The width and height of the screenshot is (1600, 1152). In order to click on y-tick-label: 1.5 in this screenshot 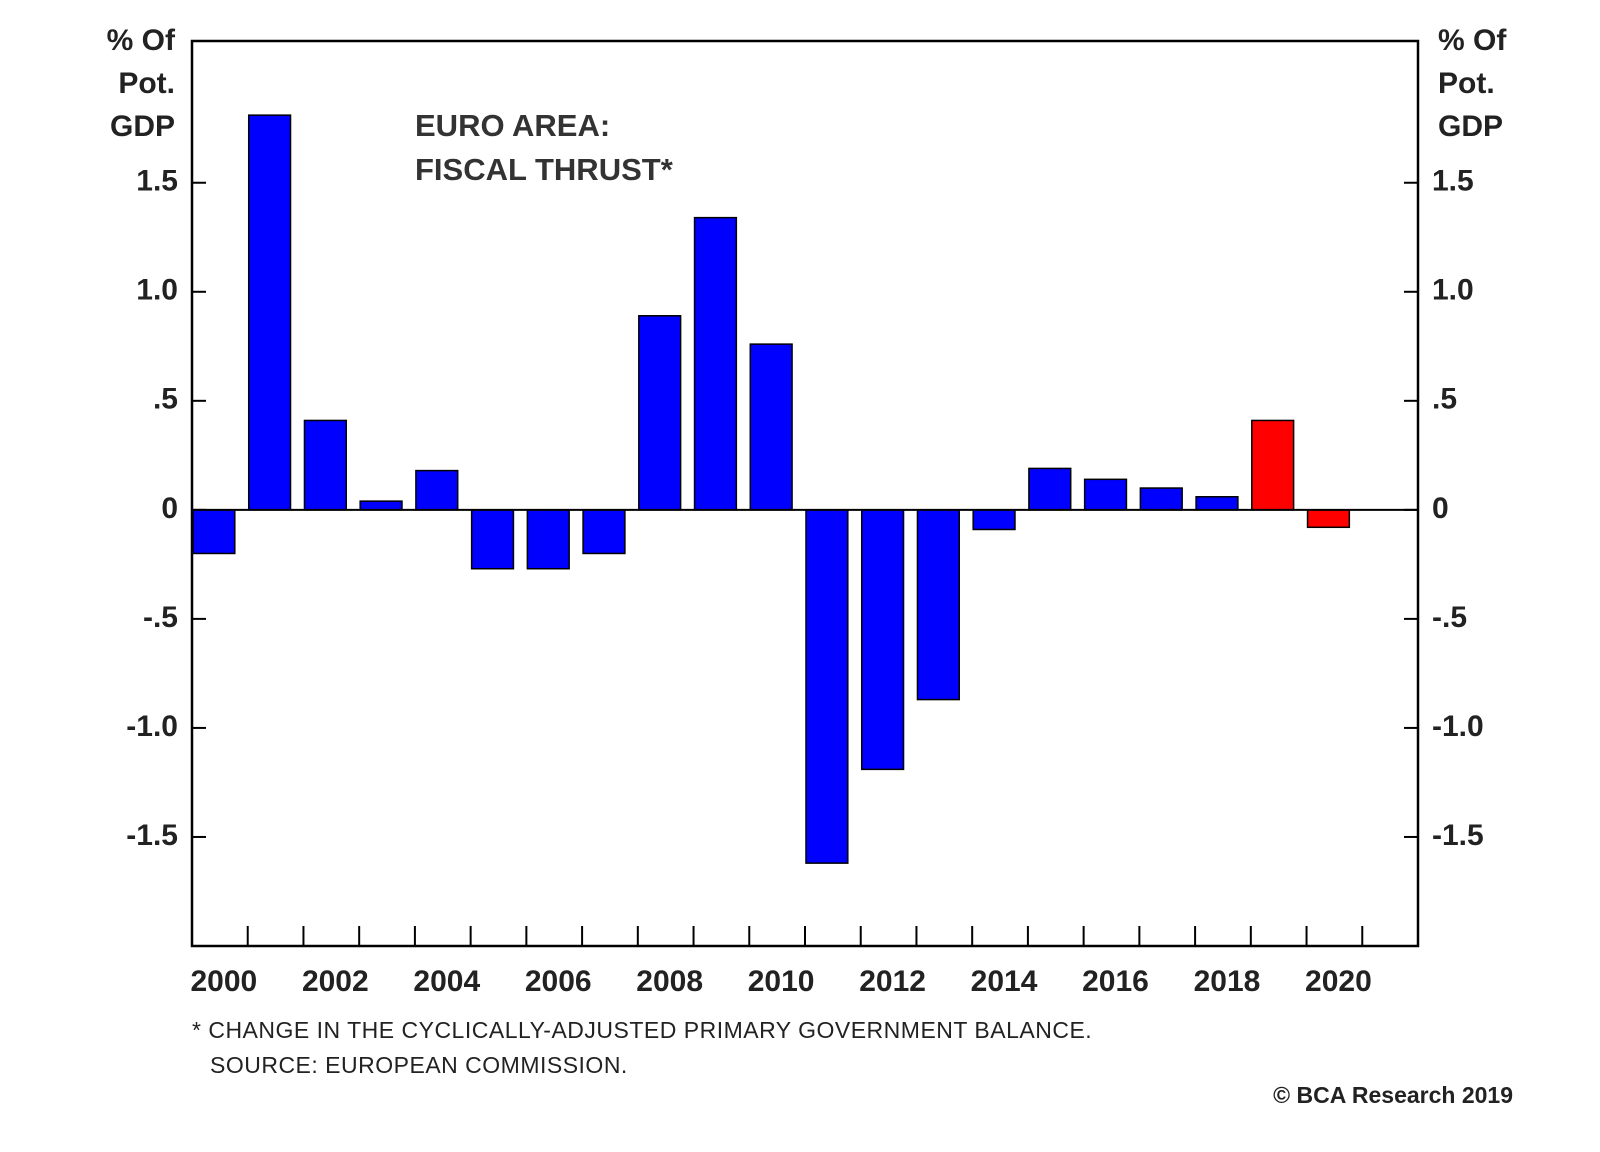, I will do `click(157, 181)`.